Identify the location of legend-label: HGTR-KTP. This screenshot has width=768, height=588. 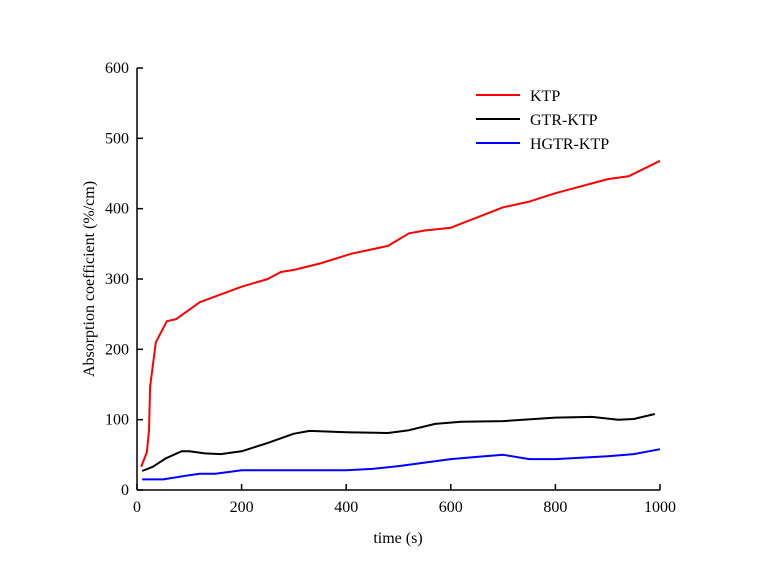
(569, 144).